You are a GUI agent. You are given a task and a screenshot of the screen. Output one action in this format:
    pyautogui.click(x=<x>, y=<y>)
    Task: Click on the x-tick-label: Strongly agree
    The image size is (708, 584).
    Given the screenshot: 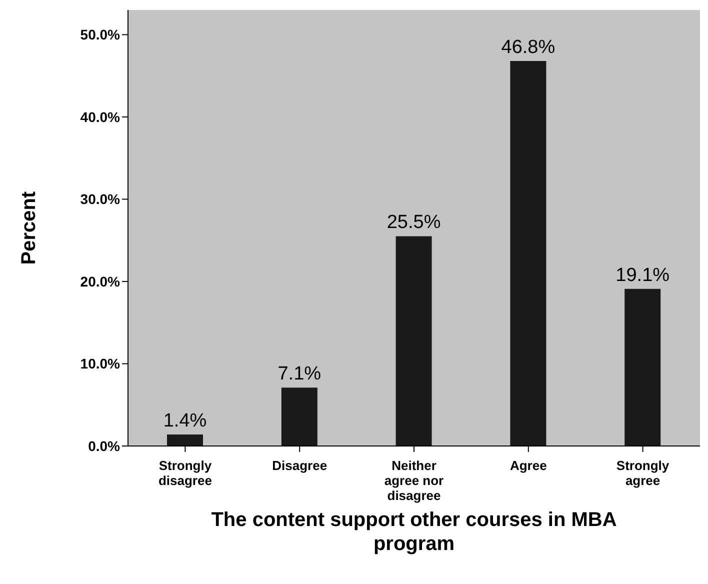 What is the action you would take?
    pyautogui.click(x=643, y=473)
    